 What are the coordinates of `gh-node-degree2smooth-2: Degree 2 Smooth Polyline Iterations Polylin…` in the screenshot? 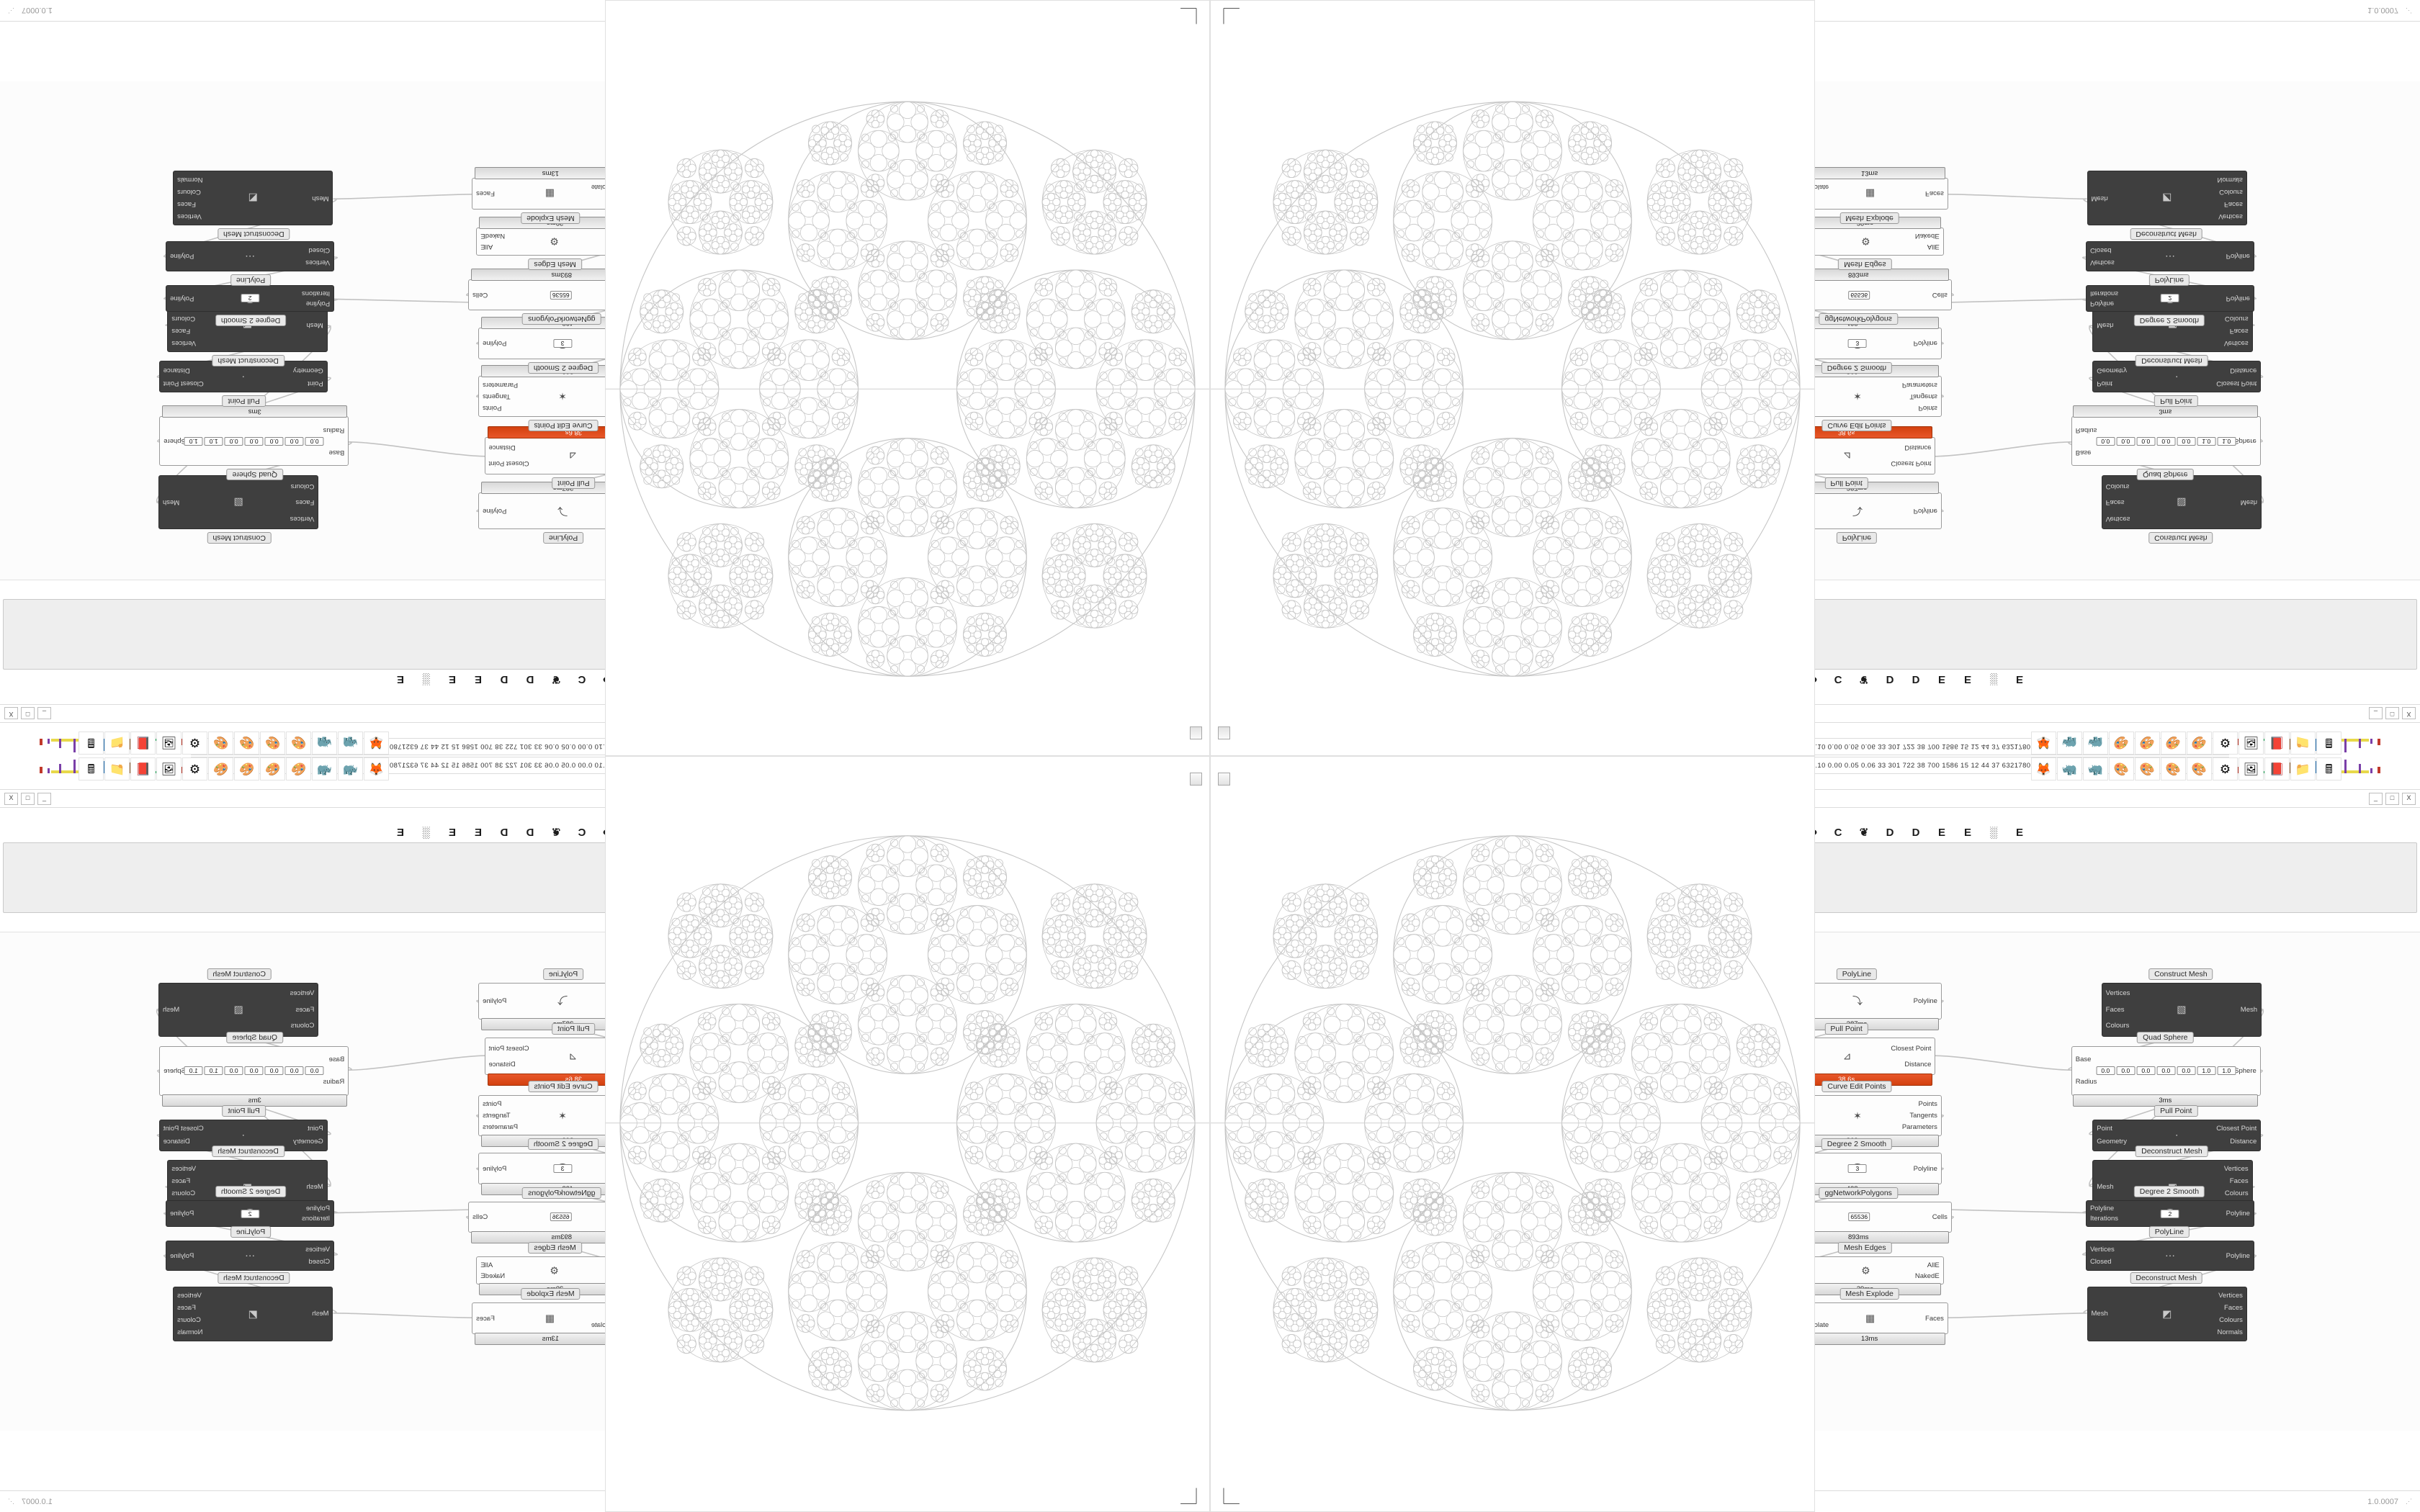 It's located at (250, 1207).